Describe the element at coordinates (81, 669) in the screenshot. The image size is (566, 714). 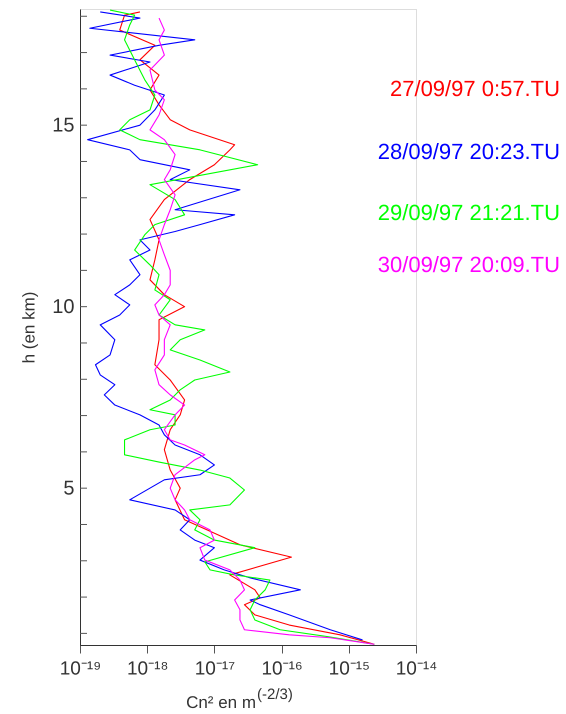
I see `x-tick-label: 10⁻¹⁹` at that location.